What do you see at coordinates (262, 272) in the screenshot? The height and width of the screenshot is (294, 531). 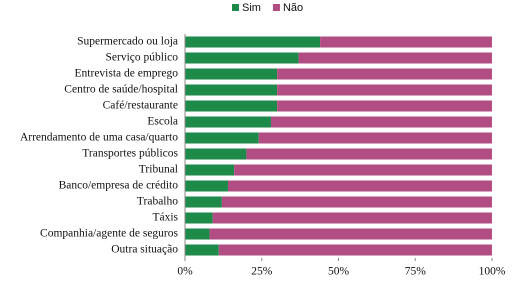 I see `x-tick-label: 25%` at bounding box center [262, 272].